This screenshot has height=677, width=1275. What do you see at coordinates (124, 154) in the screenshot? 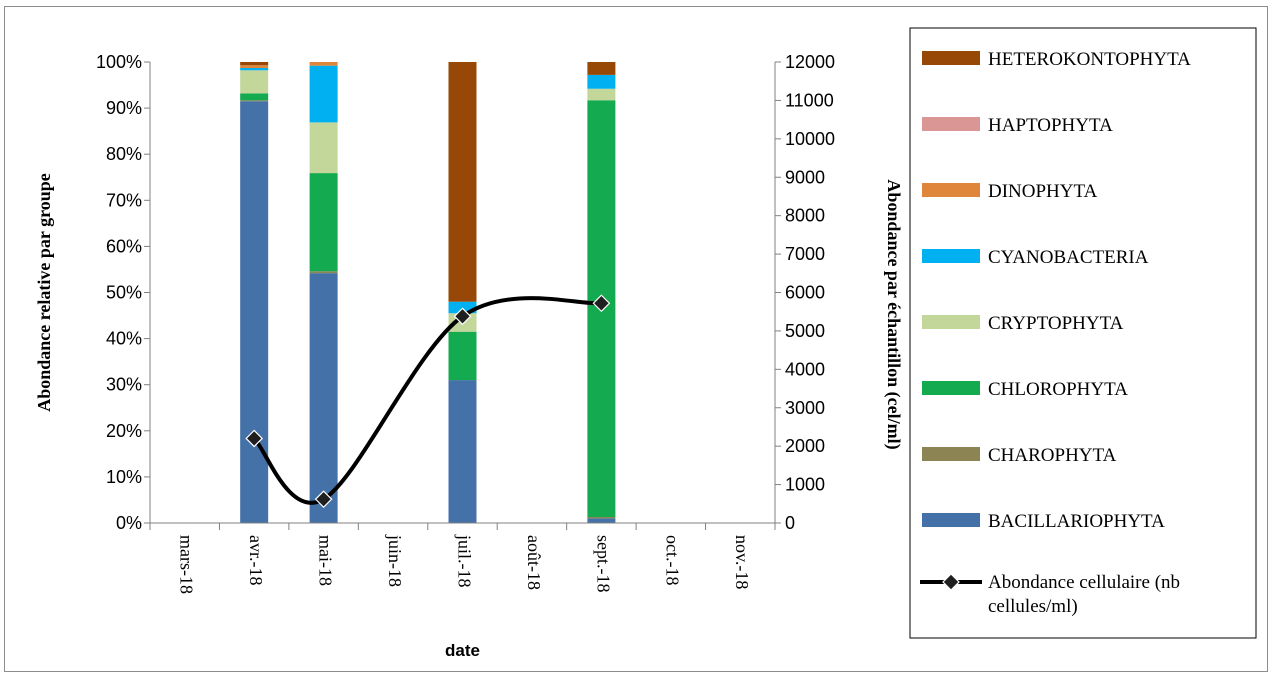
I see `y-tick-label: 80%` at bounding box center [124, 154].